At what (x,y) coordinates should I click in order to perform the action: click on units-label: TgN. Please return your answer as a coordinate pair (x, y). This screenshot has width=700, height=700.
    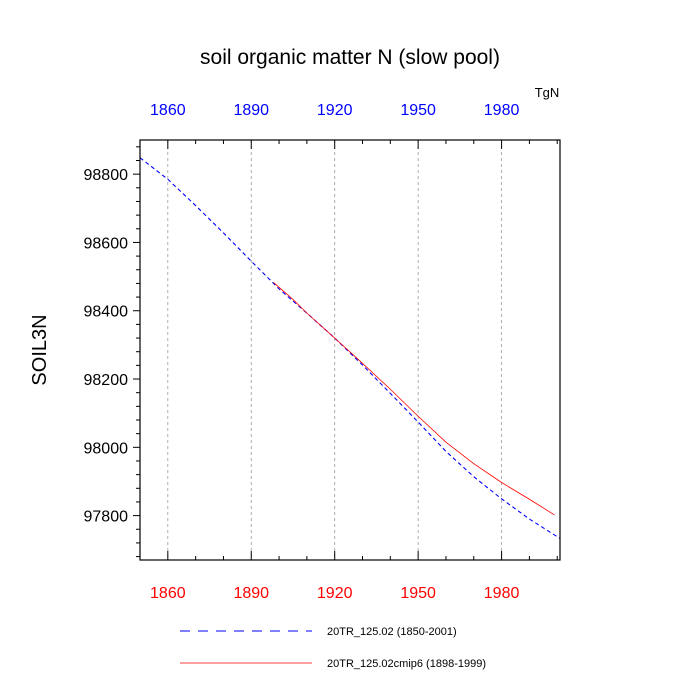
    Looking at the image, I should click on (547, 92).